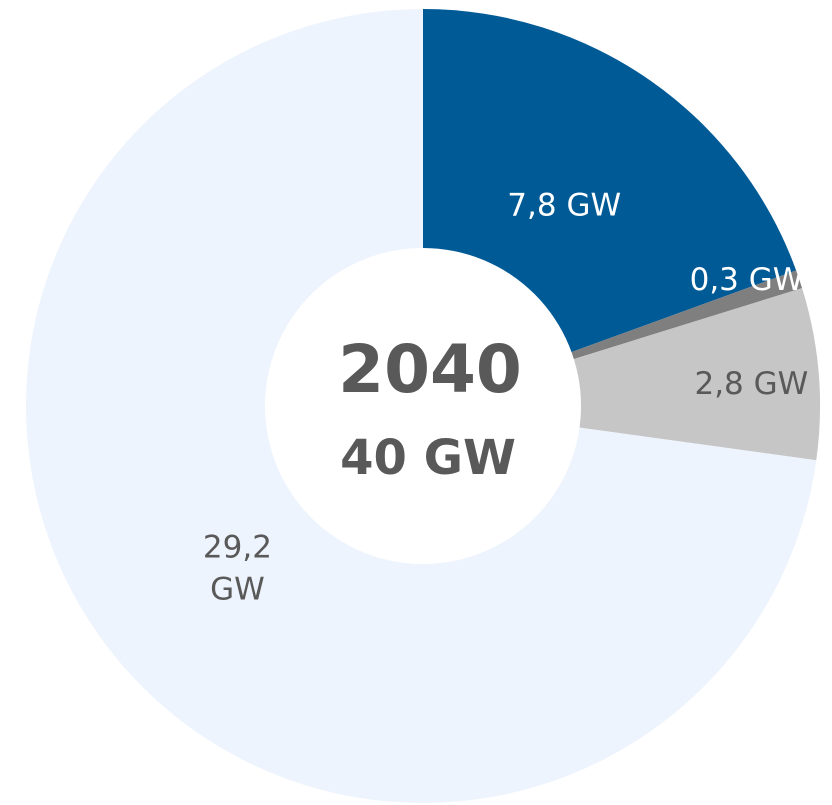 This screenshot has height=805, width=832. I want to click on slice-label-3: 2,8 GW, so click(751, 384).